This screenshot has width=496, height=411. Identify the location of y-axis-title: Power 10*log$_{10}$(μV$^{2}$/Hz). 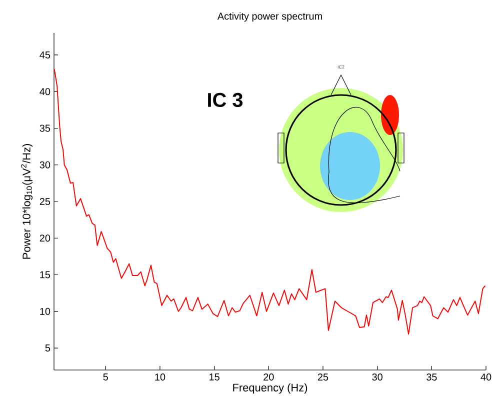
(26, 201).